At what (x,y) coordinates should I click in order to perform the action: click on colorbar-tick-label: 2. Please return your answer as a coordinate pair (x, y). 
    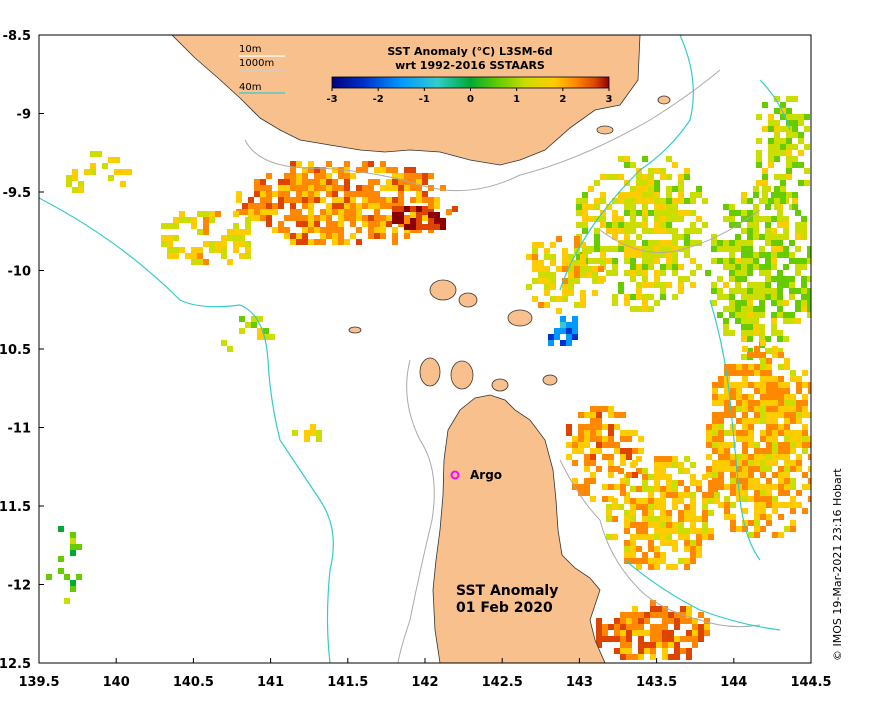
    Looking at the image, I should click on (562, 99).